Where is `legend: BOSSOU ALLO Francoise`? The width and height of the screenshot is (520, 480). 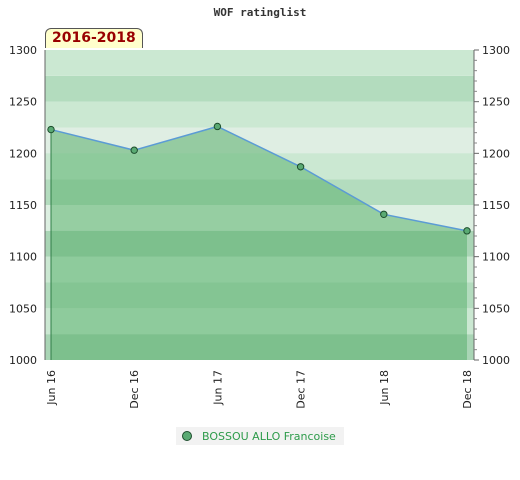
legend: BOSSOU ALLO Francoise is located at coordinates (260, 436).